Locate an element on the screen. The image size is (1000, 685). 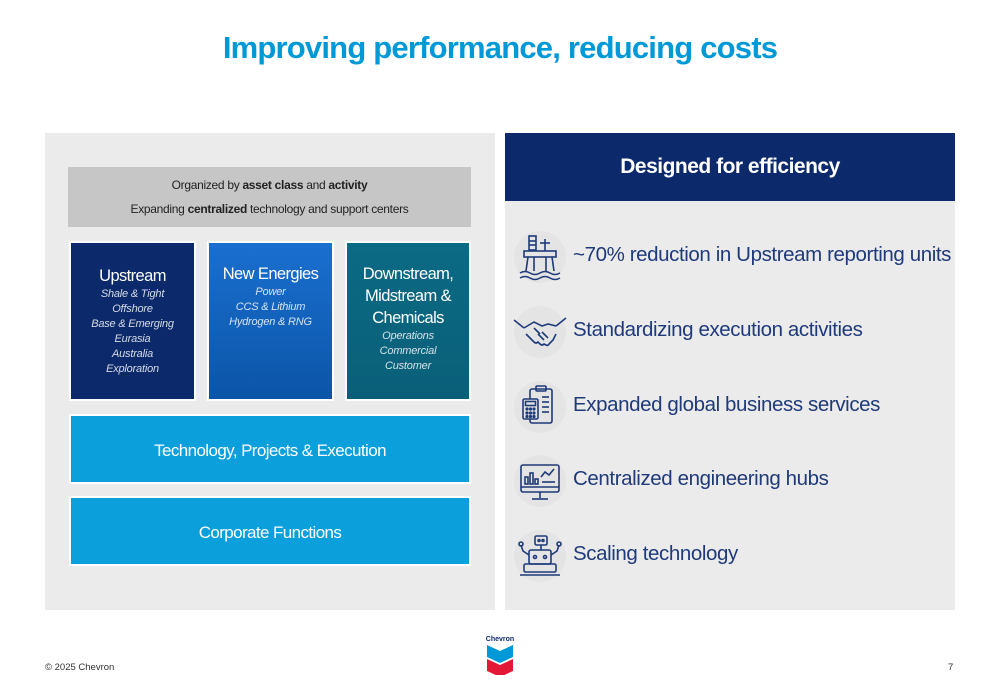
new-energies-heading: New Energies is located at coordinates (270, 274).